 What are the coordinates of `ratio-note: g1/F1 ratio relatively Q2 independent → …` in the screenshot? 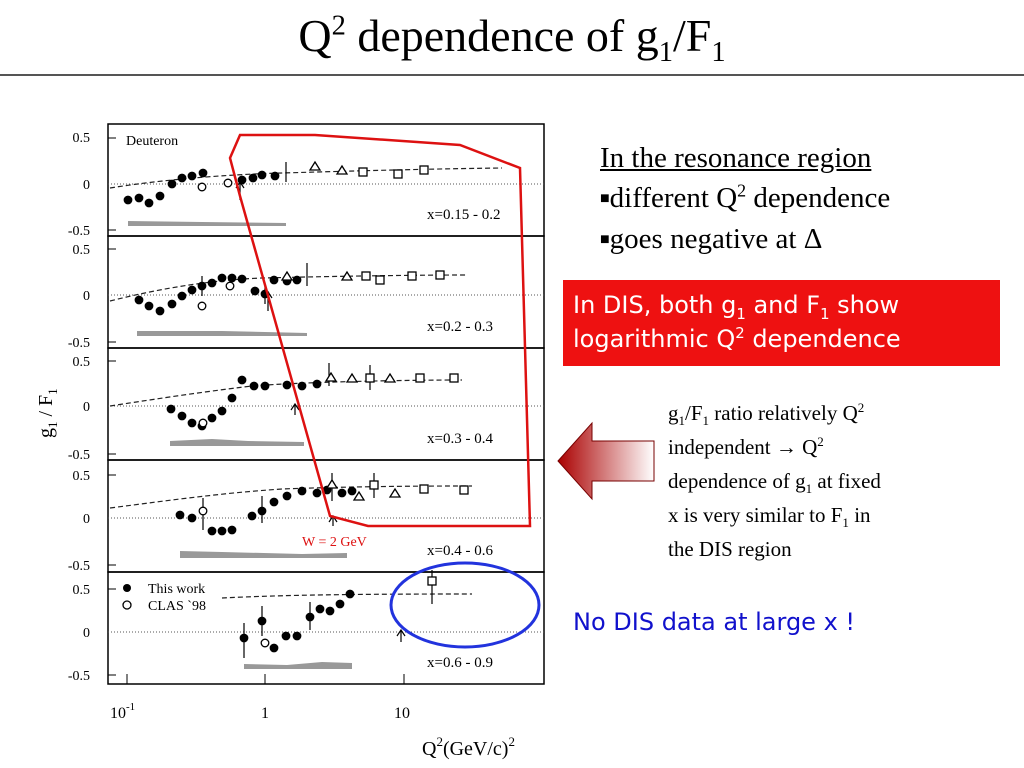 It's located at (818, 481).